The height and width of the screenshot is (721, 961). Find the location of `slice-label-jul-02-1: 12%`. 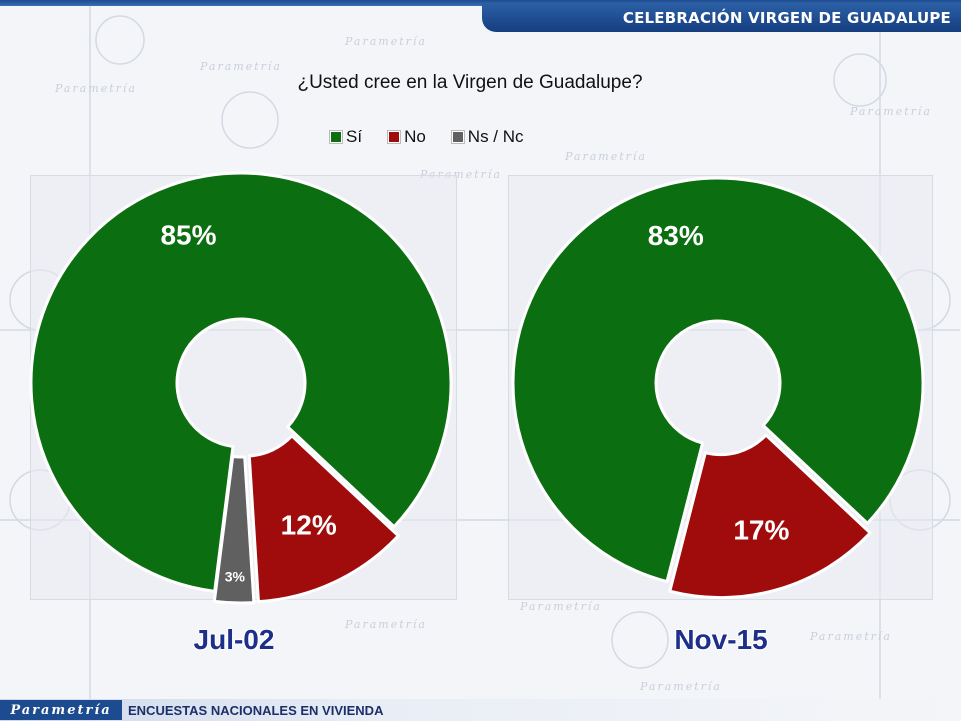

slice-label-jul-02-1: 12% is located at coordinates (309, 524).